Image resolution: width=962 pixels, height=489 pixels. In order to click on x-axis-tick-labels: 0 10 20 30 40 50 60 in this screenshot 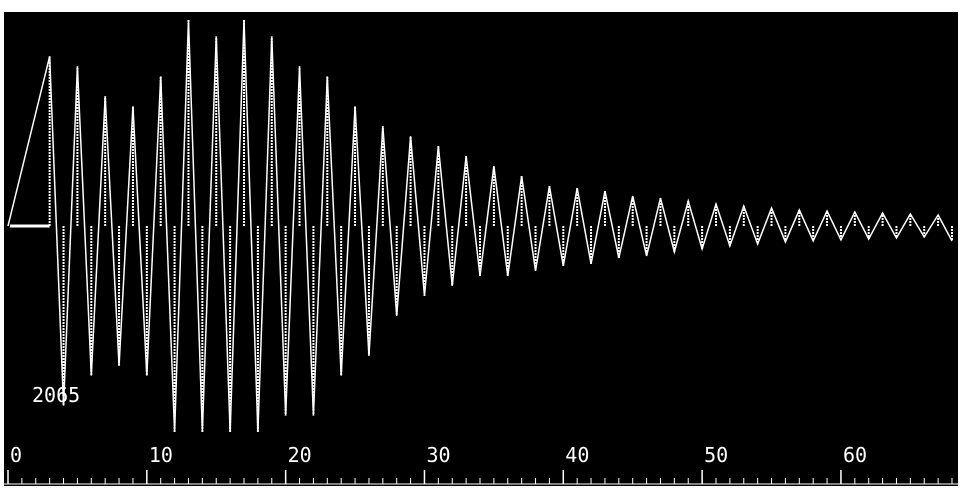, I will do `click(437, 463)`.